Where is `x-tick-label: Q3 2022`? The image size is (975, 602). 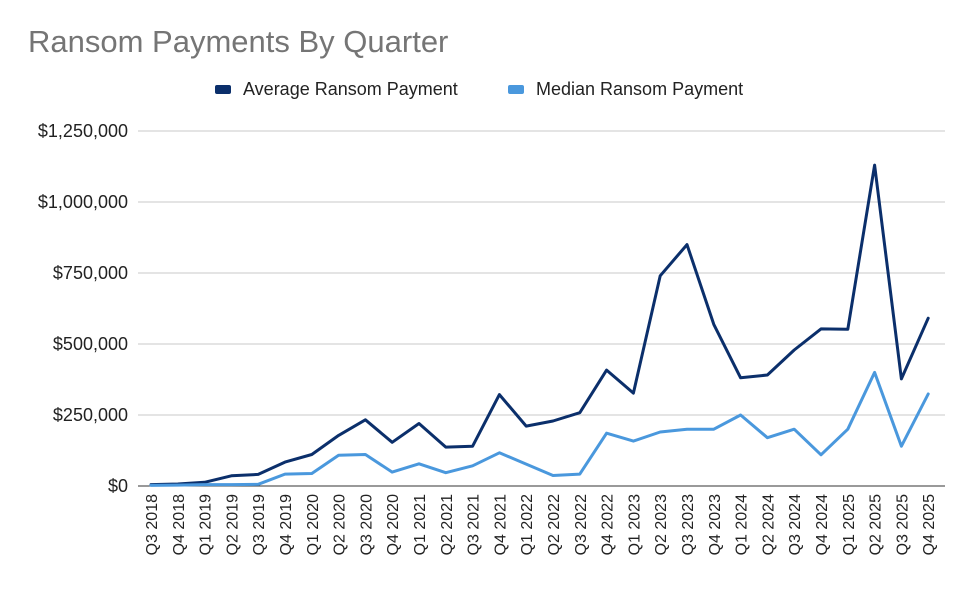 x-tick-label: Q3 2022 is located at coordinates (581, 524).